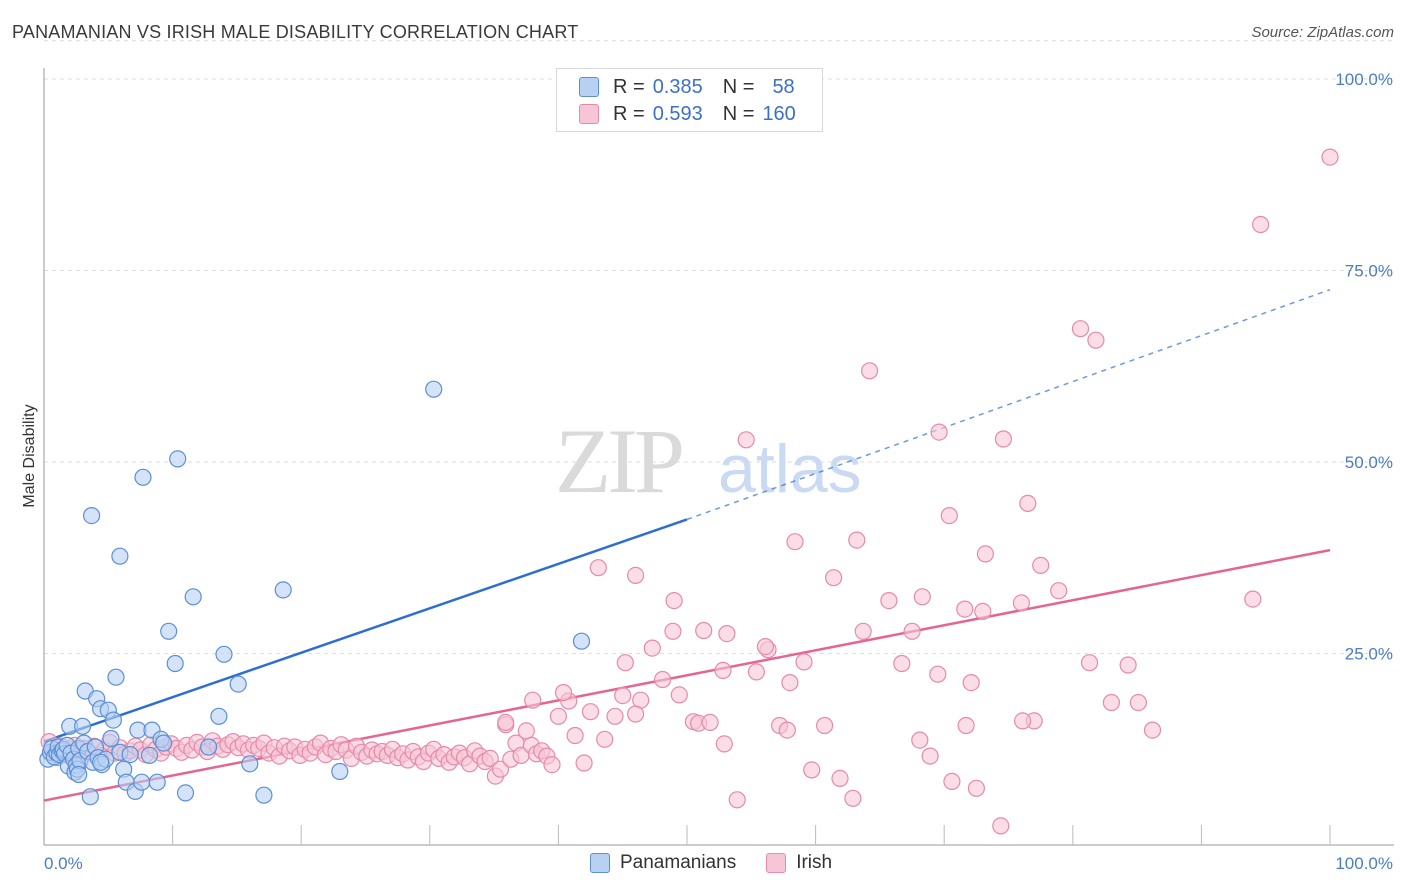 This screenshot has width=1406, height=892. What do you see at coordinates (738, 86) in the screenshot?
I see `n-label: N =` at bounding box center [738, 86].